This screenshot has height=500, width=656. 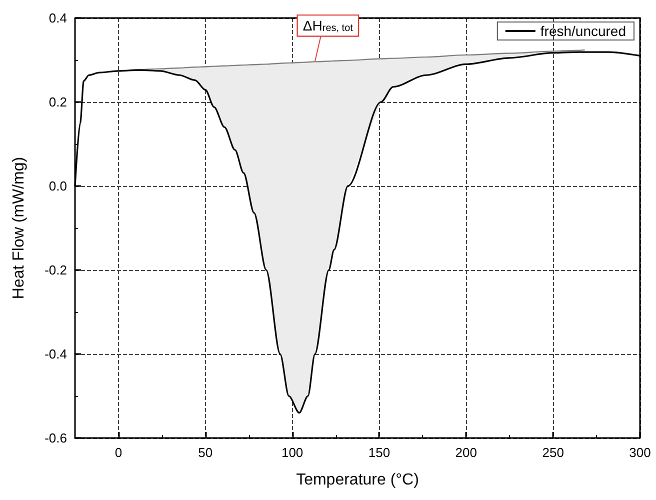 What do you see at coordinates (379, 452) in the screenshot?
I see `x-tick-label: 150` at bounding box center [379, 452].